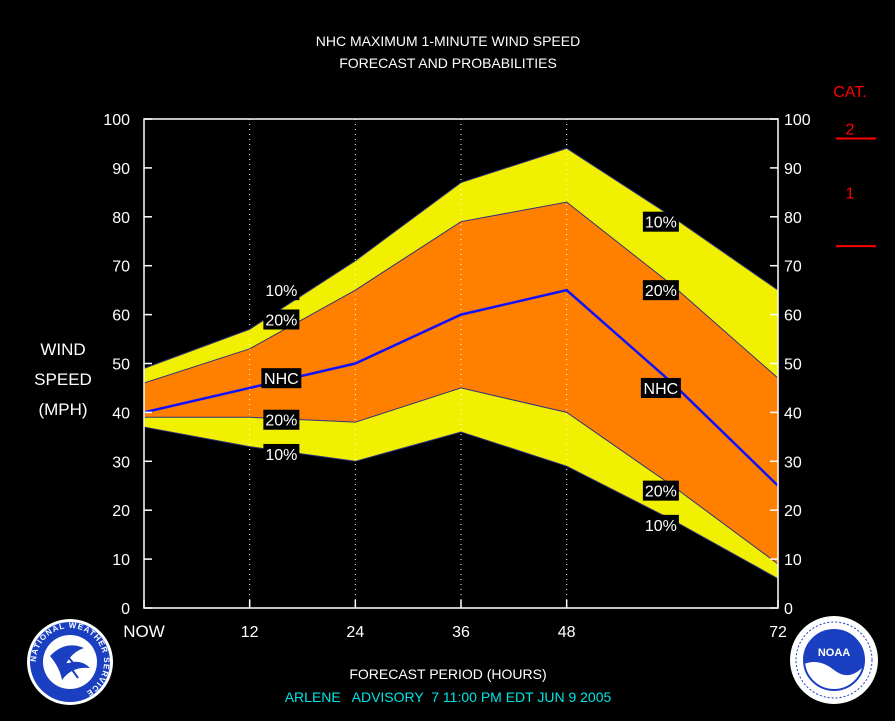 The image size is (895, 721). I want to click on y-tick-label-right-70: 70, so click(793, 267).